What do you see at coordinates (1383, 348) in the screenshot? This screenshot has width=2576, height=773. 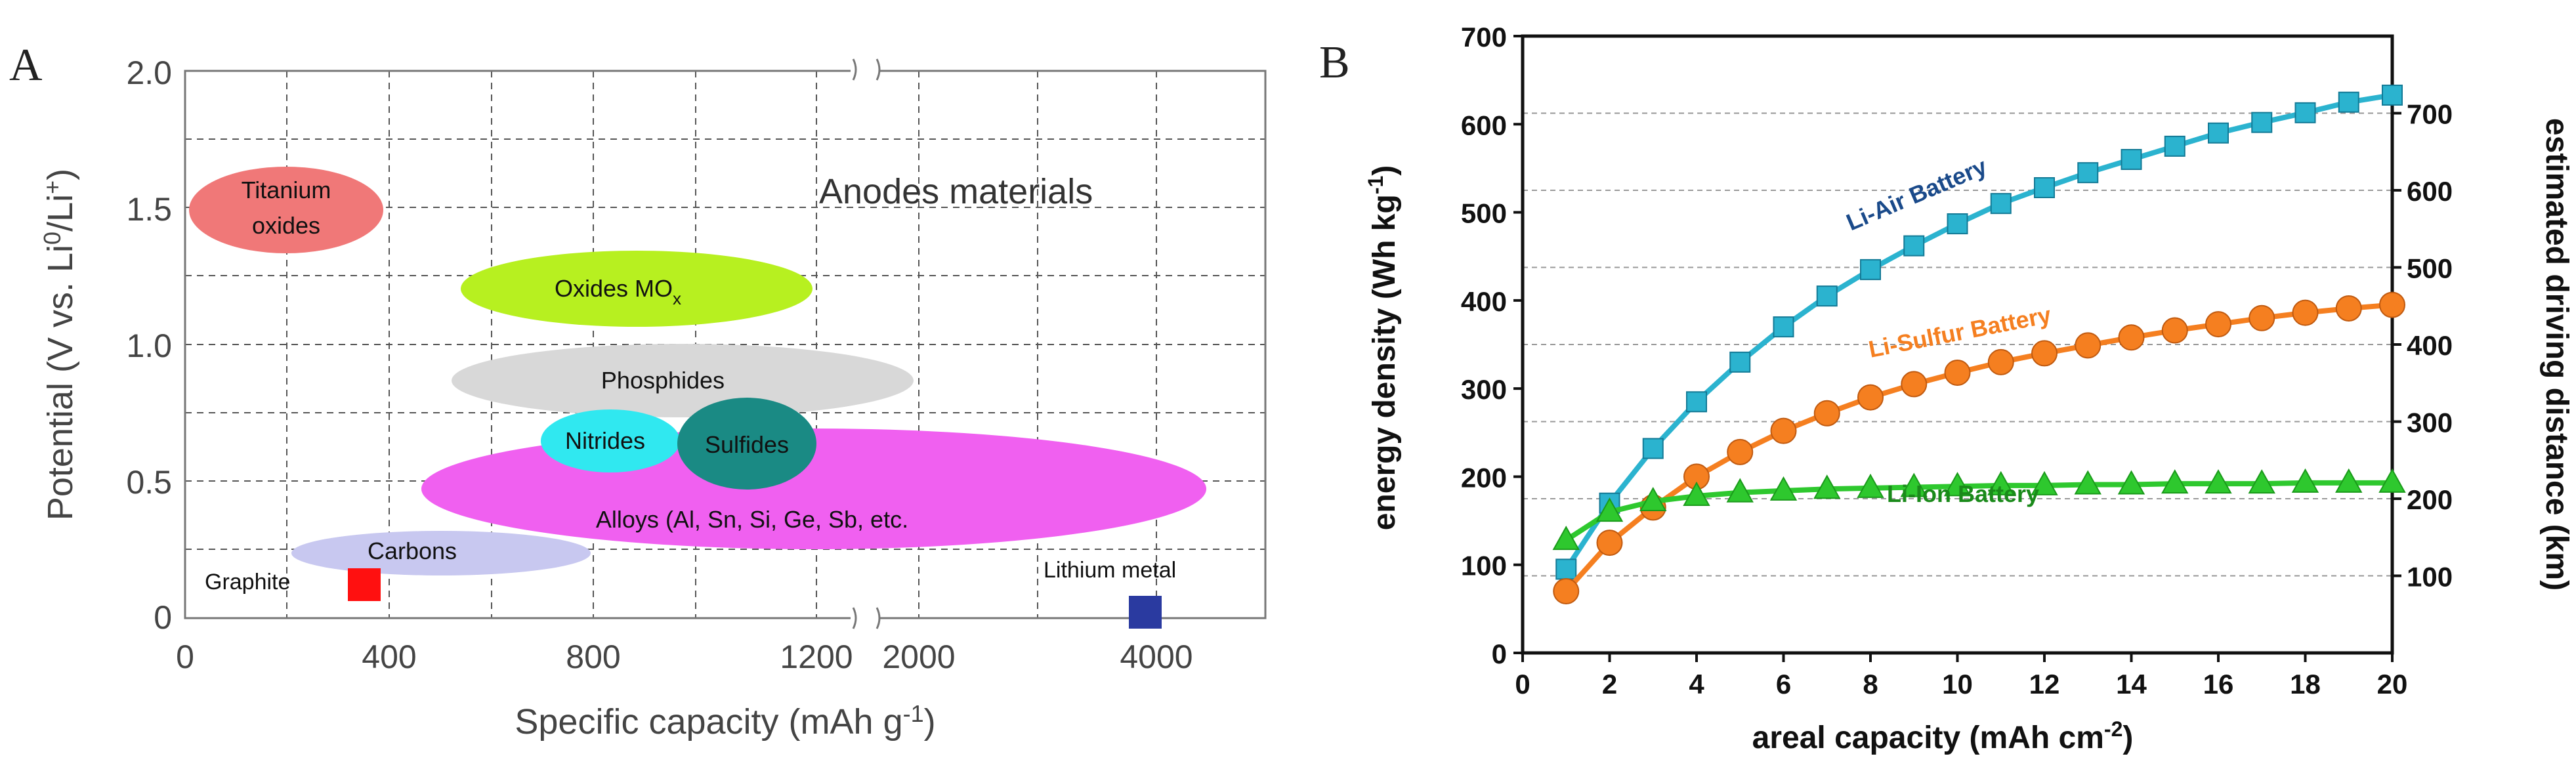 I see `panel-b-ylabel: energy density (Wh kg-1)` at bounding box center [1383, 348].